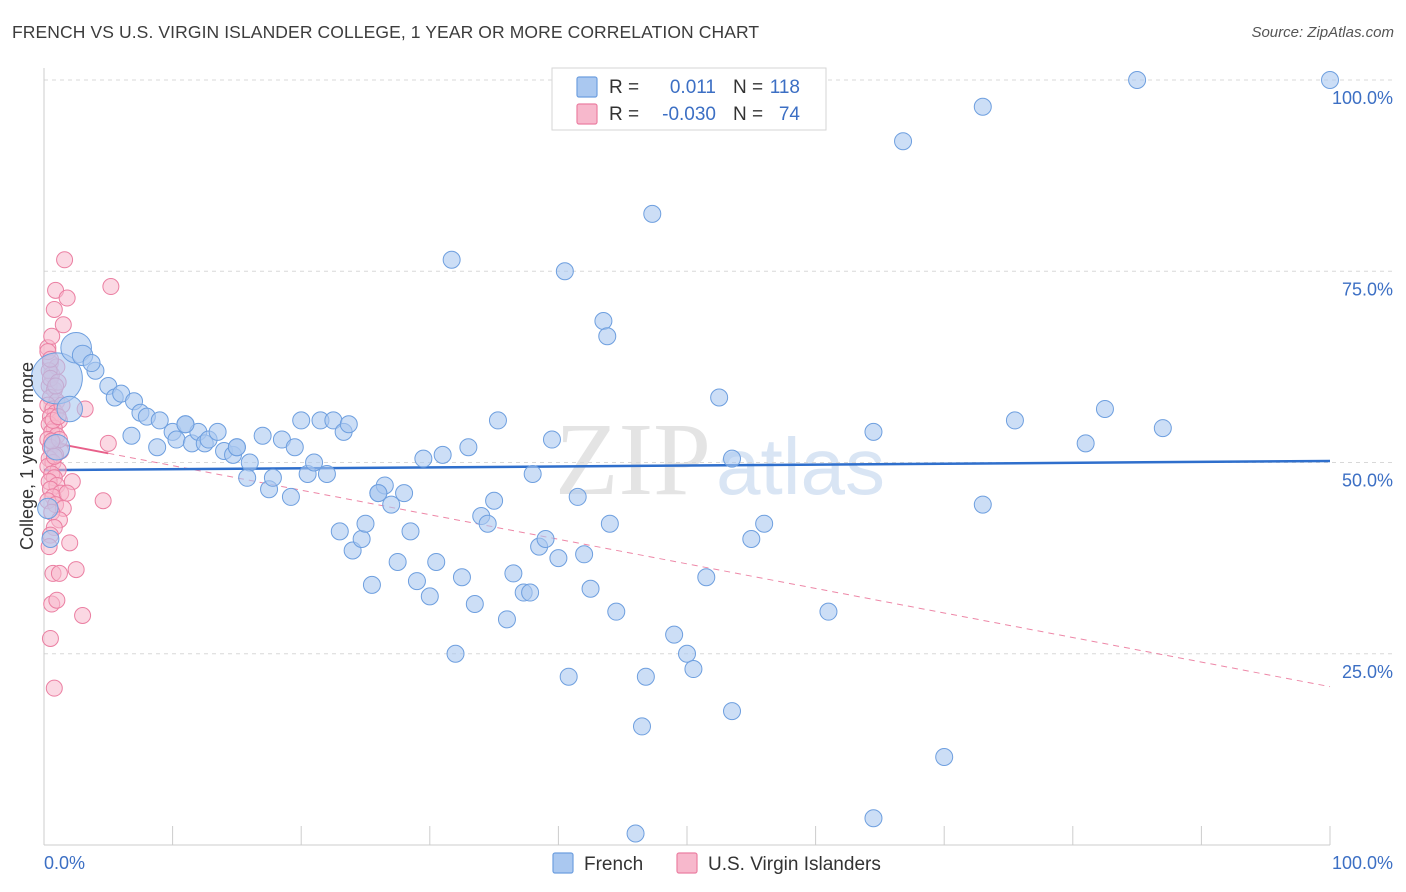  I want to click on bottom-legend-swatch-french, so click(563, 863).